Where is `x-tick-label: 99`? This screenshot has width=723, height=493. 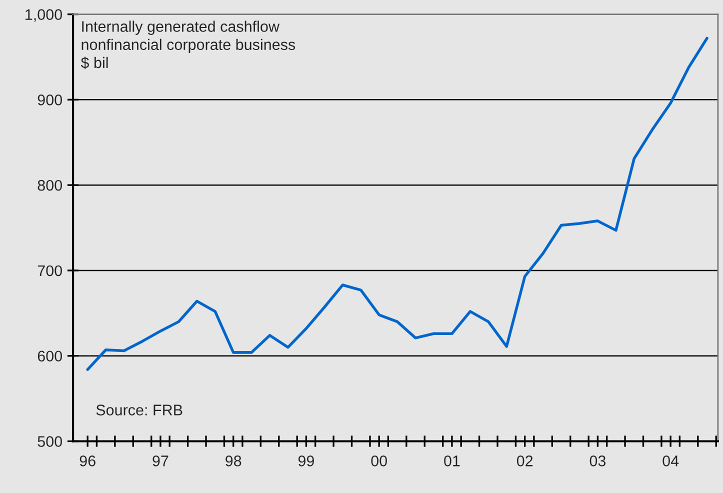 x-tick-label: 99 is located at coordinates (306, 461).